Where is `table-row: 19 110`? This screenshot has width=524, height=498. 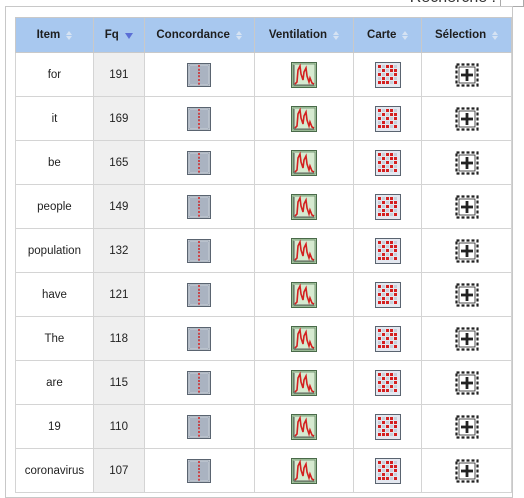 table-row: 19 110 is located at coordinates (263, 426).